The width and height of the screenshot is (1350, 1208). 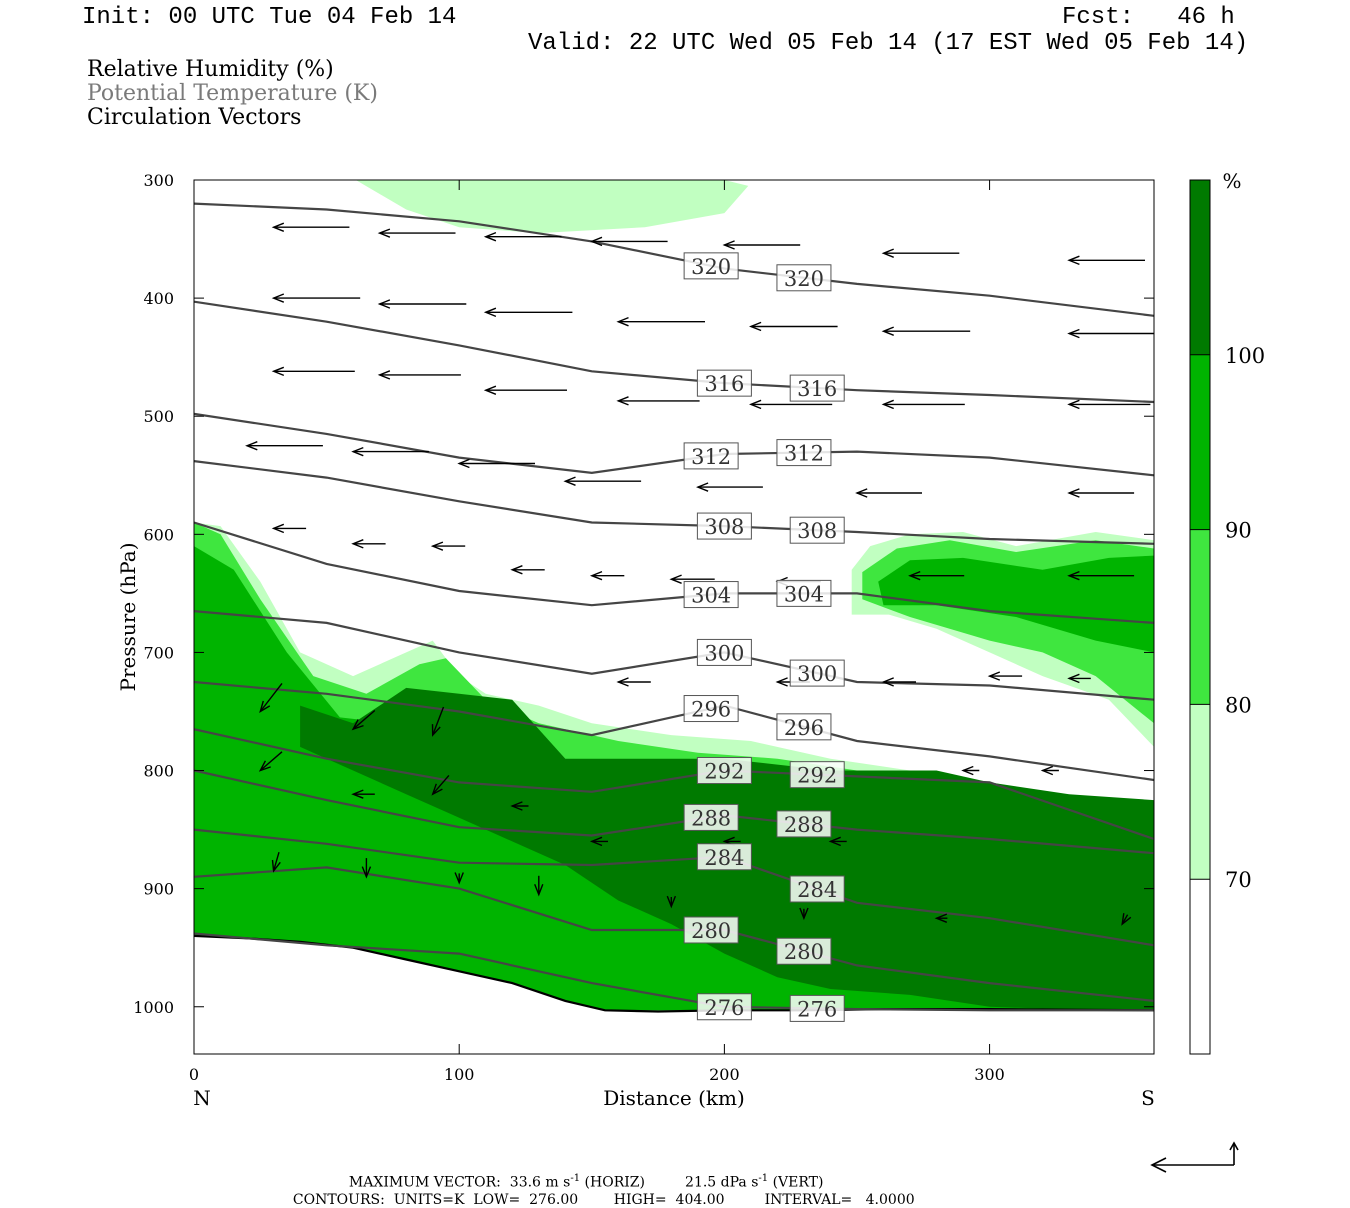 What do you see at coordinates (540, 1182) in the screenshot?
I see `horiz-value: 33.6 m s` at bounding box center [540, 1182].